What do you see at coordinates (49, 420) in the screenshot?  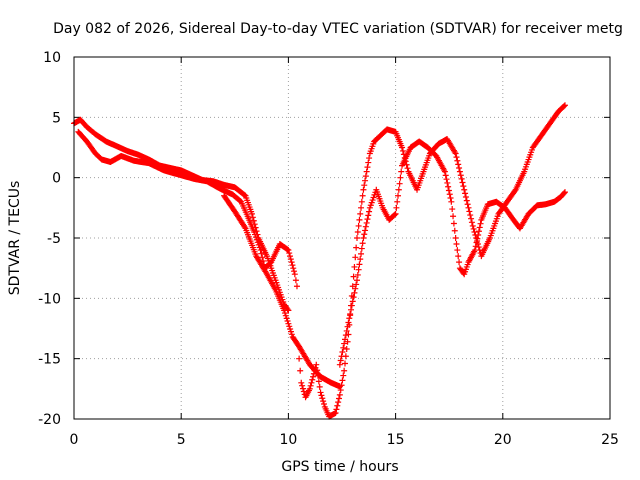 I see `y-tick-label: -20` at bounding box center [49, 420].